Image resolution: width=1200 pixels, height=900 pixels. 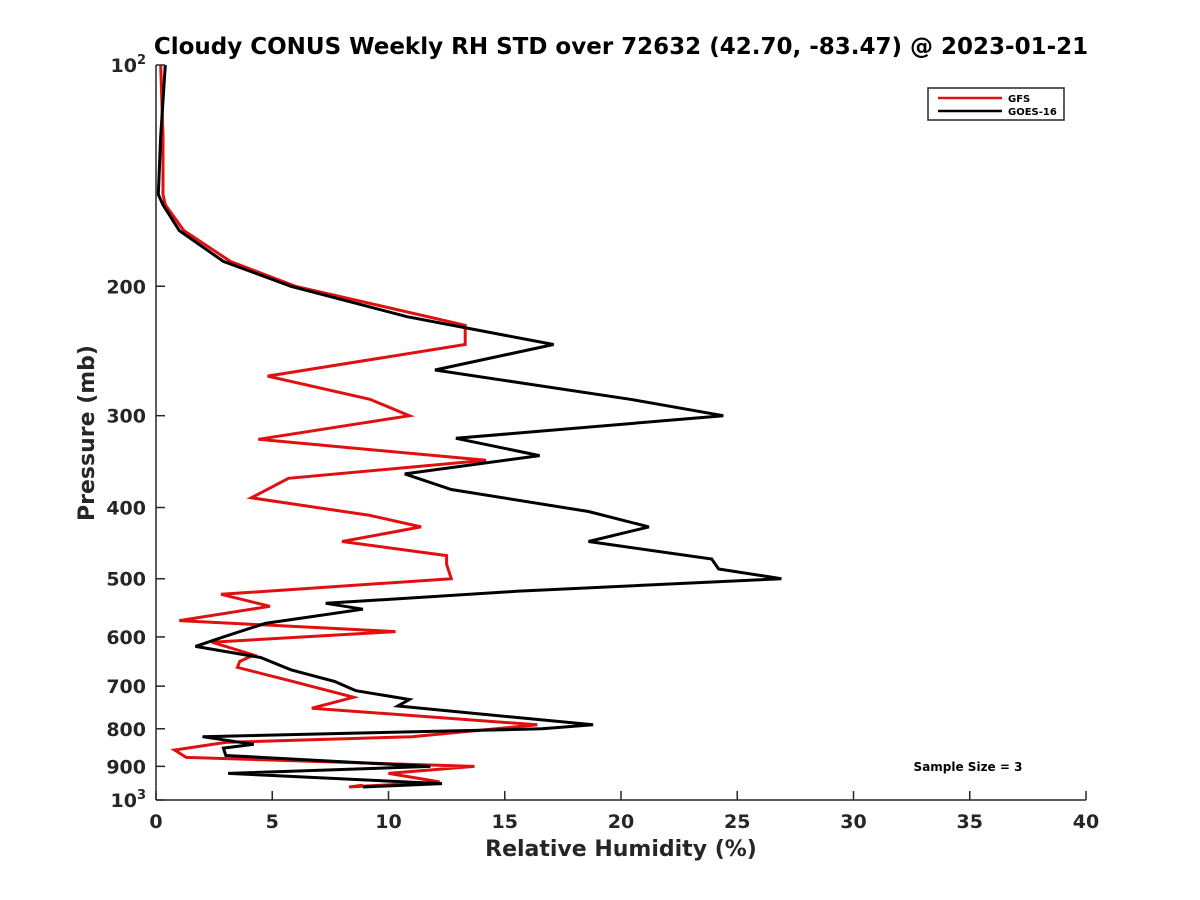 What do you see at coordinates (126, 687) in the screenshot?
I see `y-tick-label: 700` at bounding box center [126, 687].